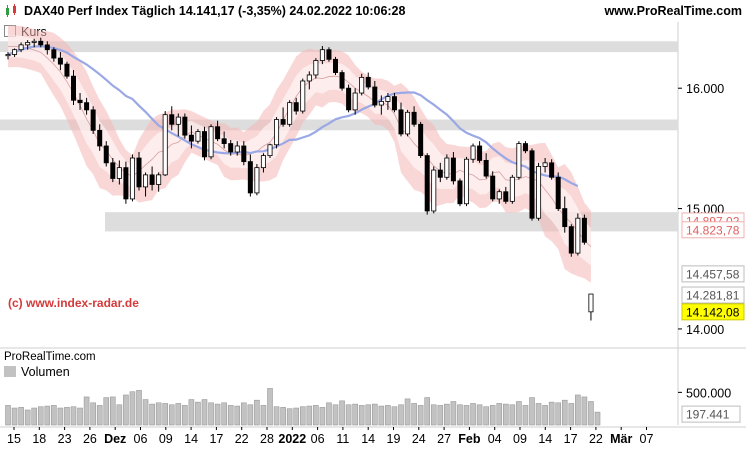  I want to click on date-tick-label: 22, so click(596, 439).